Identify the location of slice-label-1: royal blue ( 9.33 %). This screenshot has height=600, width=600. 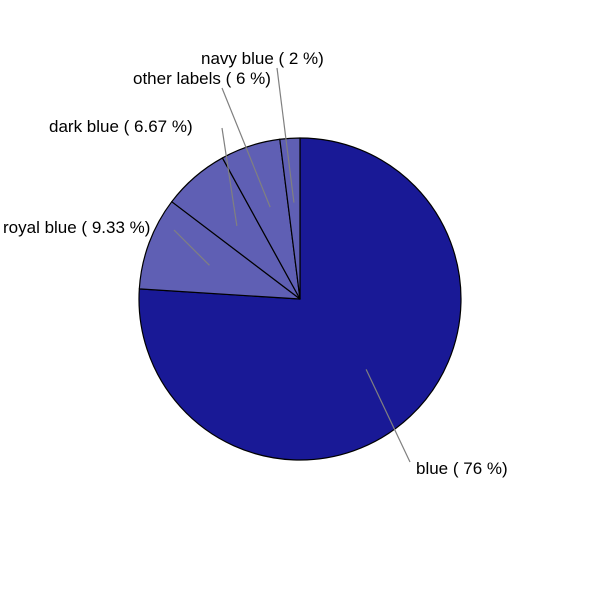
(76, 227).